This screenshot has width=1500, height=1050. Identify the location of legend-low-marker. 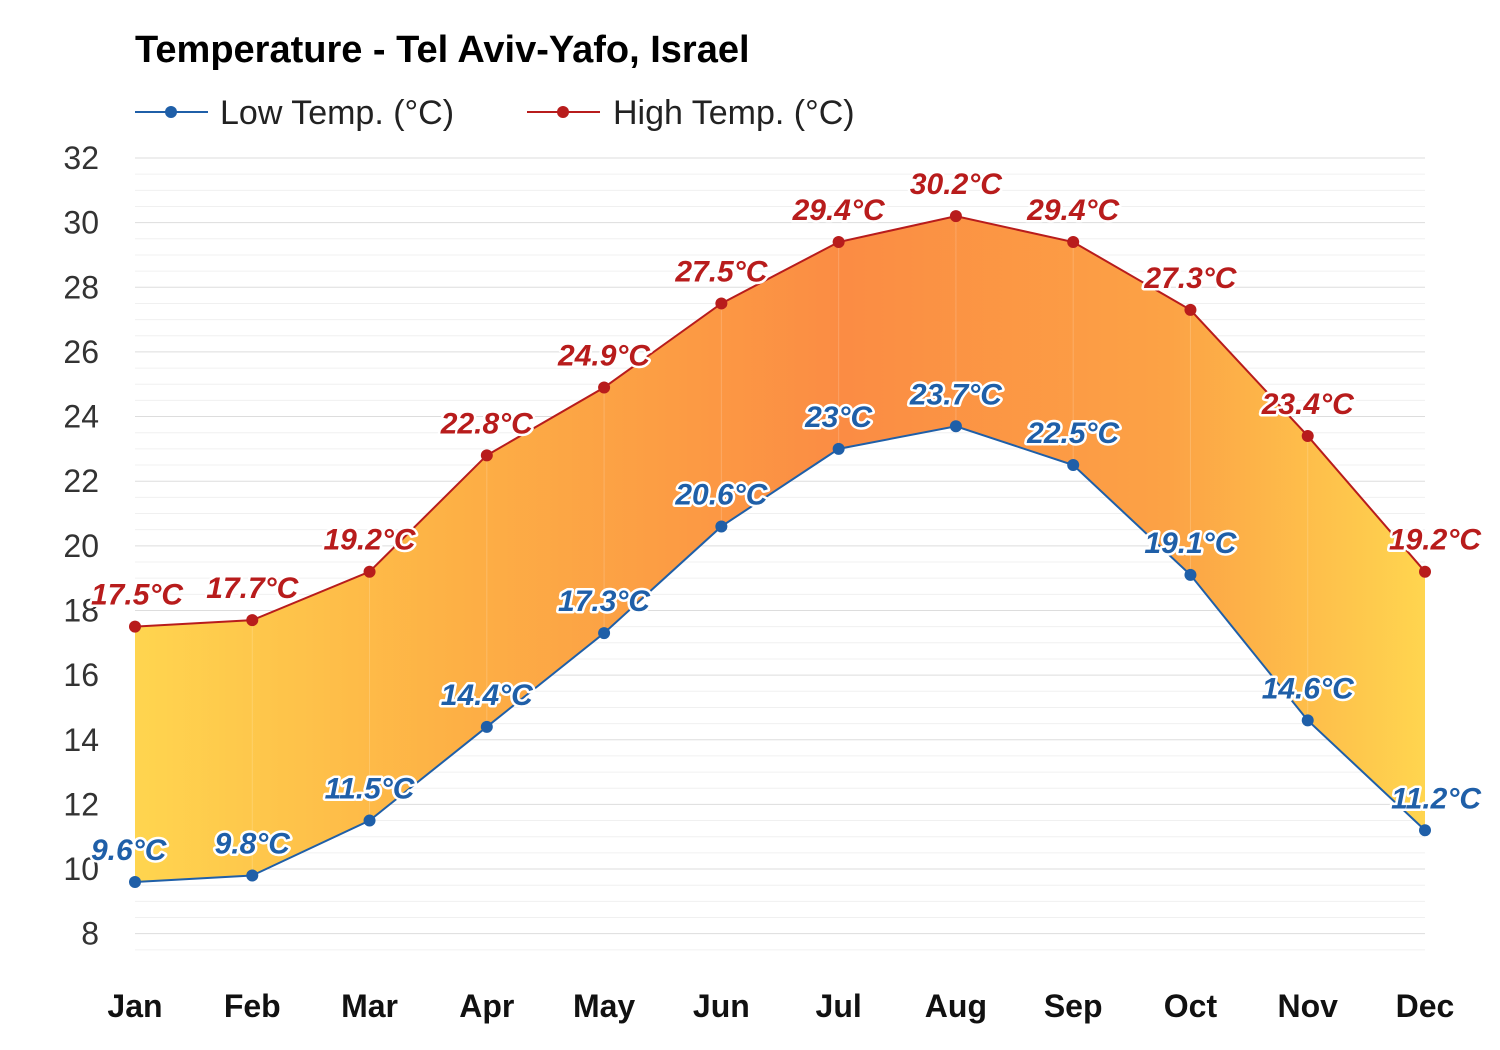
(171, 112).